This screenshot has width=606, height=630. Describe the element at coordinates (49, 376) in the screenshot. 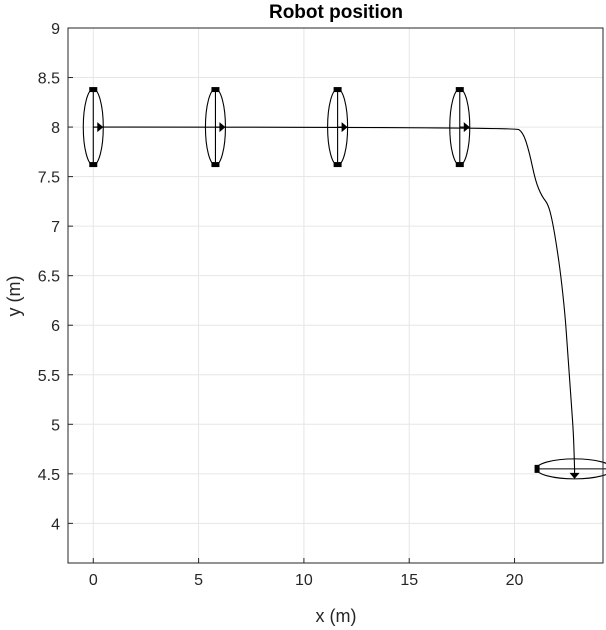

I see `y-tick-label: 5.5` at that location.